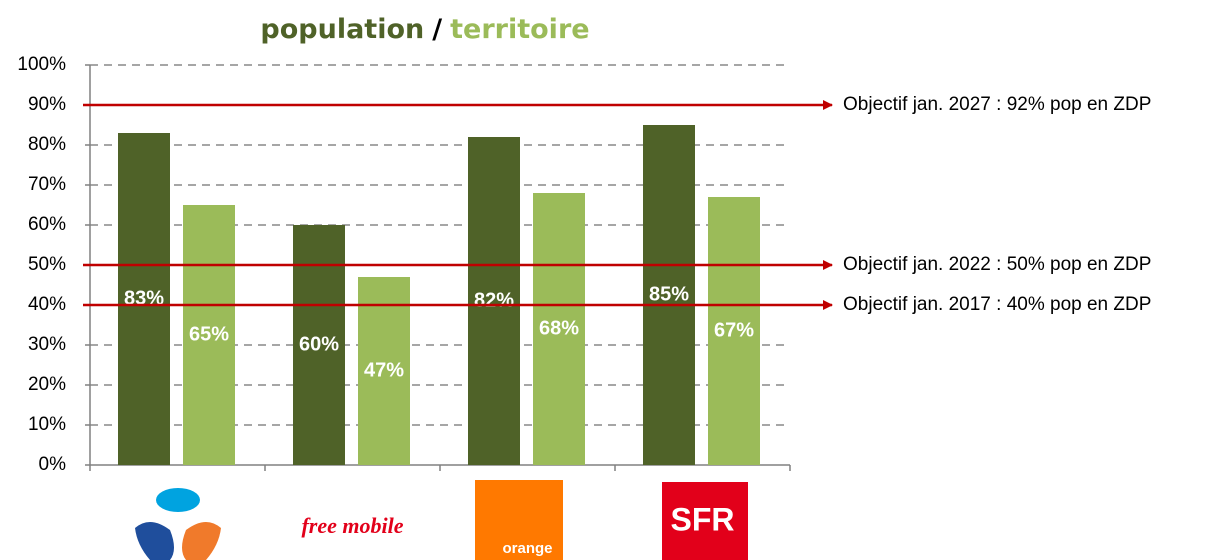 Image resolution: width=1211 pixels, height=560 pixels. I want to click on y-tick-label: 100%, so click(41, 64).